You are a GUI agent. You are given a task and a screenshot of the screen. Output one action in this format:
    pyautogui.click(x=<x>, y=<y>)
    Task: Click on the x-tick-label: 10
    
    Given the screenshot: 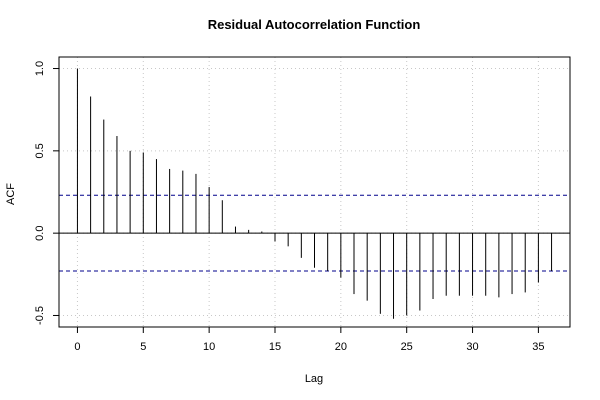 What is the action you would take?
    pyautogui.click(x=209, y=347)
    